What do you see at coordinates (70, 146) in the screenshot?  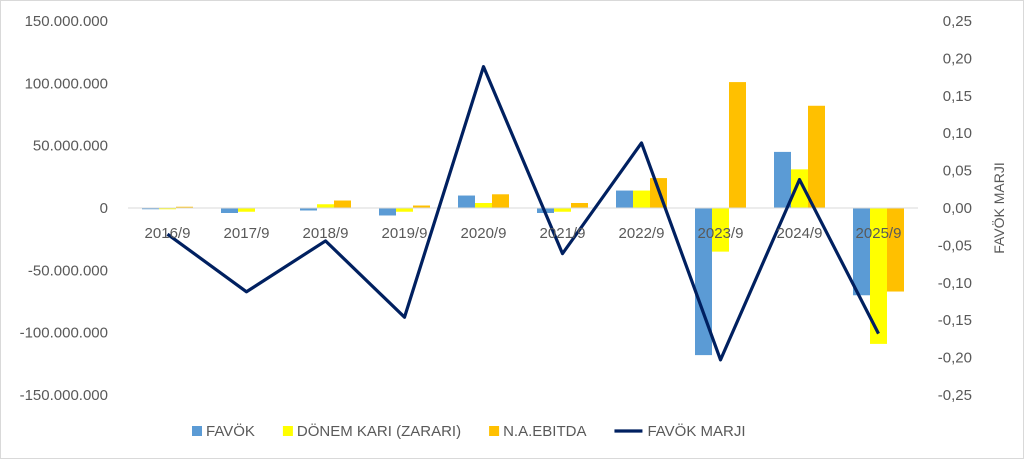 I see `left-tick-label-2: 50.000.000` at bounding box center [70, 146].